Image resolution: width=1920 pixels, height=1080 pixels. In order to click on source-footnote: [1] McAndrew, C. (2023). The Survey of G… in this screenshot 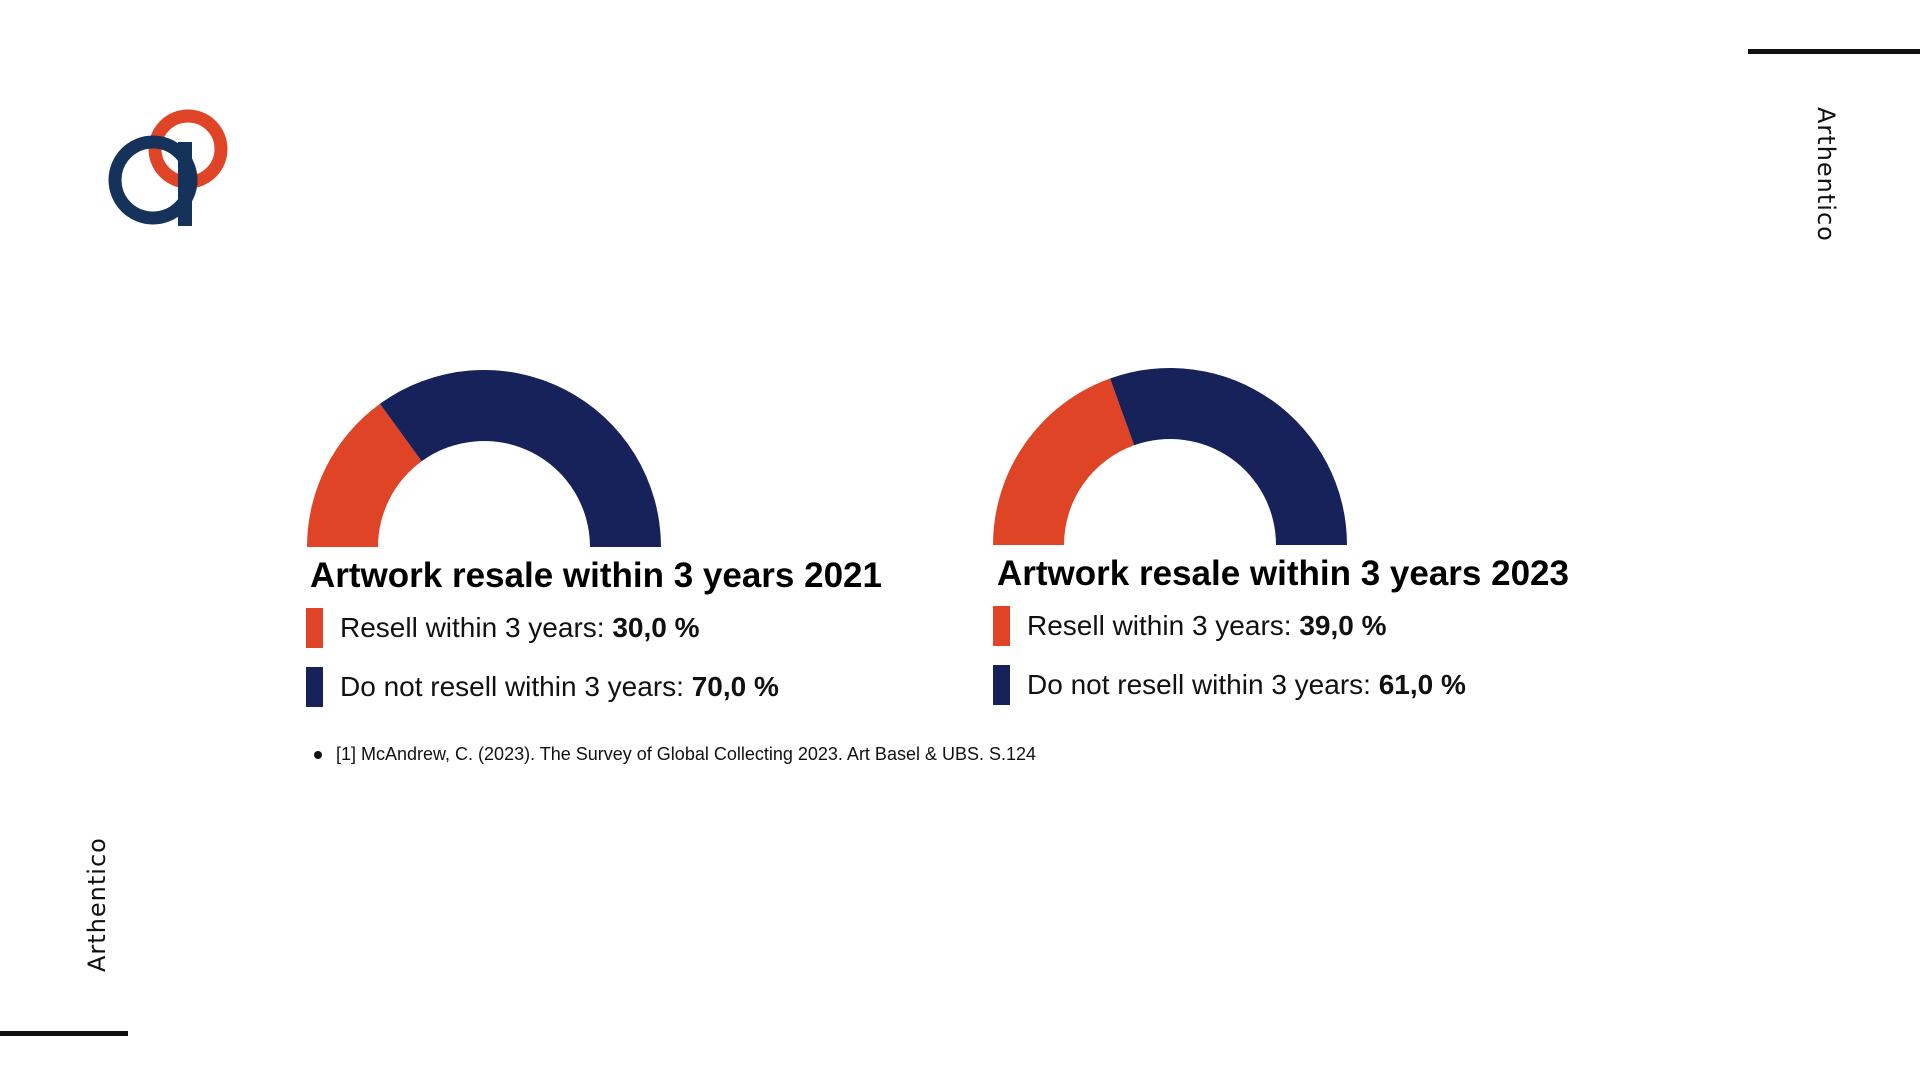, I will do `click(675, 754)`.